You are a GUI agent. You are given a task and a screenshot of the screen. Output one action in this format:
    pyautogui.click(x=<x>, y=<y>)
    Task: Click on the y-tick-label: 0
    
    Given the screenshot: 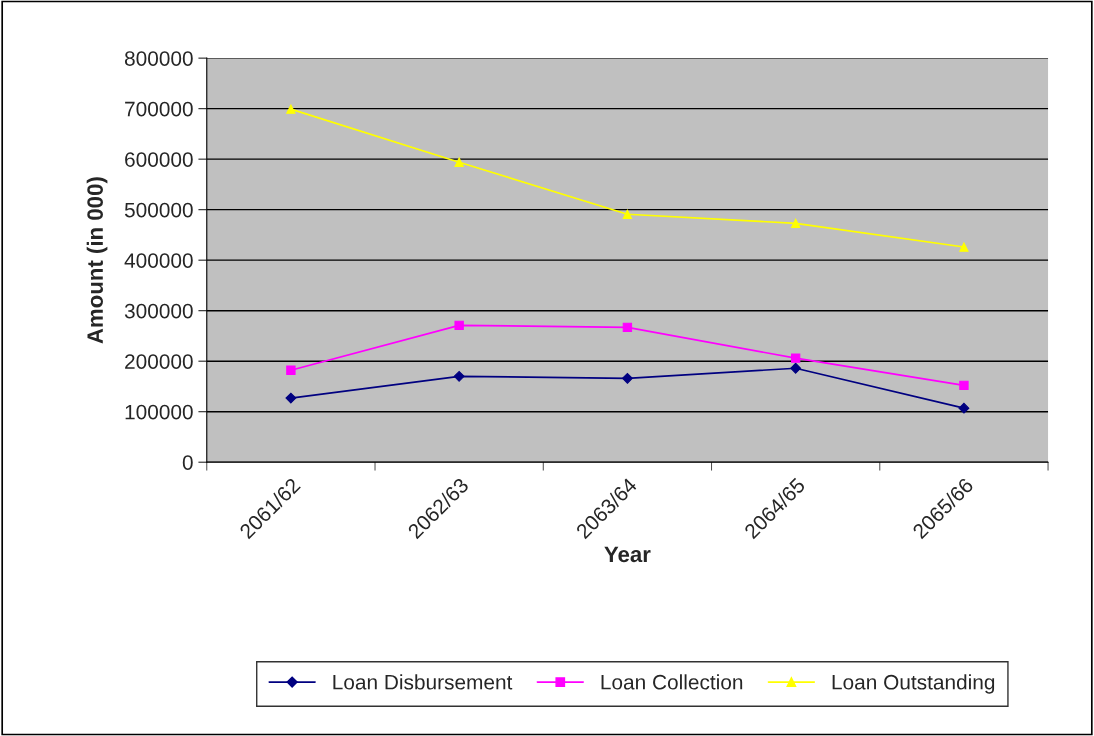 What is the action you would take?
    pyautogui.click(x=187, y=462)
    